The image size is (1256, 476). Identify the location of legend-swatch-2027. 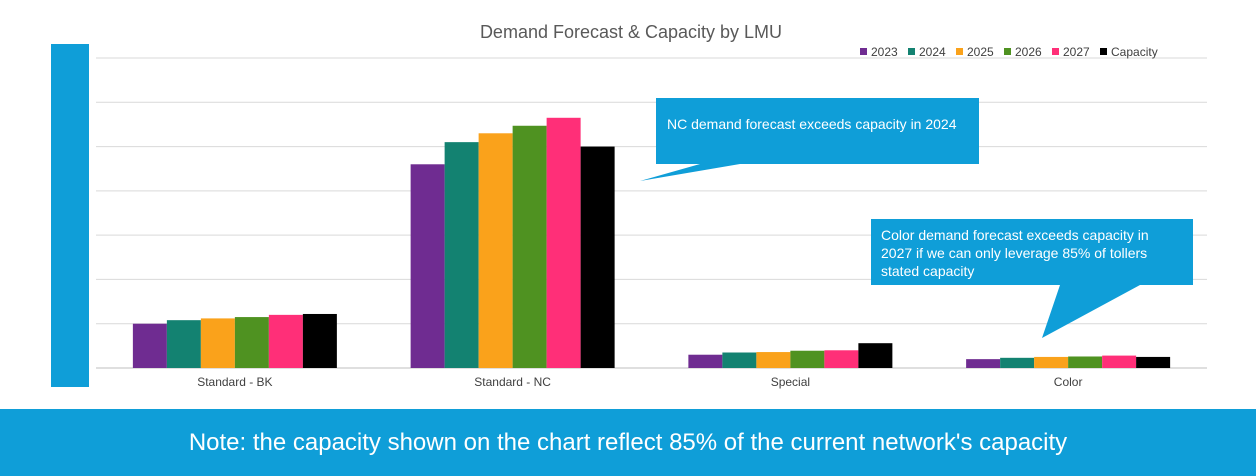
(1055, 51).